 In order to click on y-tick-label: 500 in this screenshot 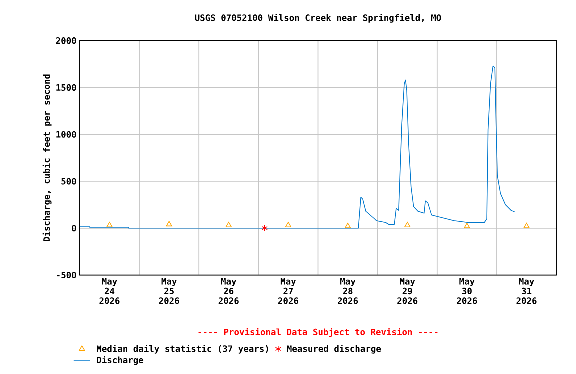, I will do `click(69, 182)`.